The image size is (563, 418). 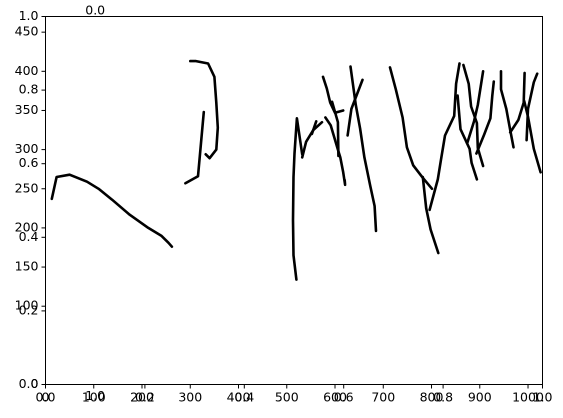 What do you see at coordinates (29, 236) in the screenshot?
I see `overlay-y-tick-label-2: 0.4` at bounding box center [29, 236].